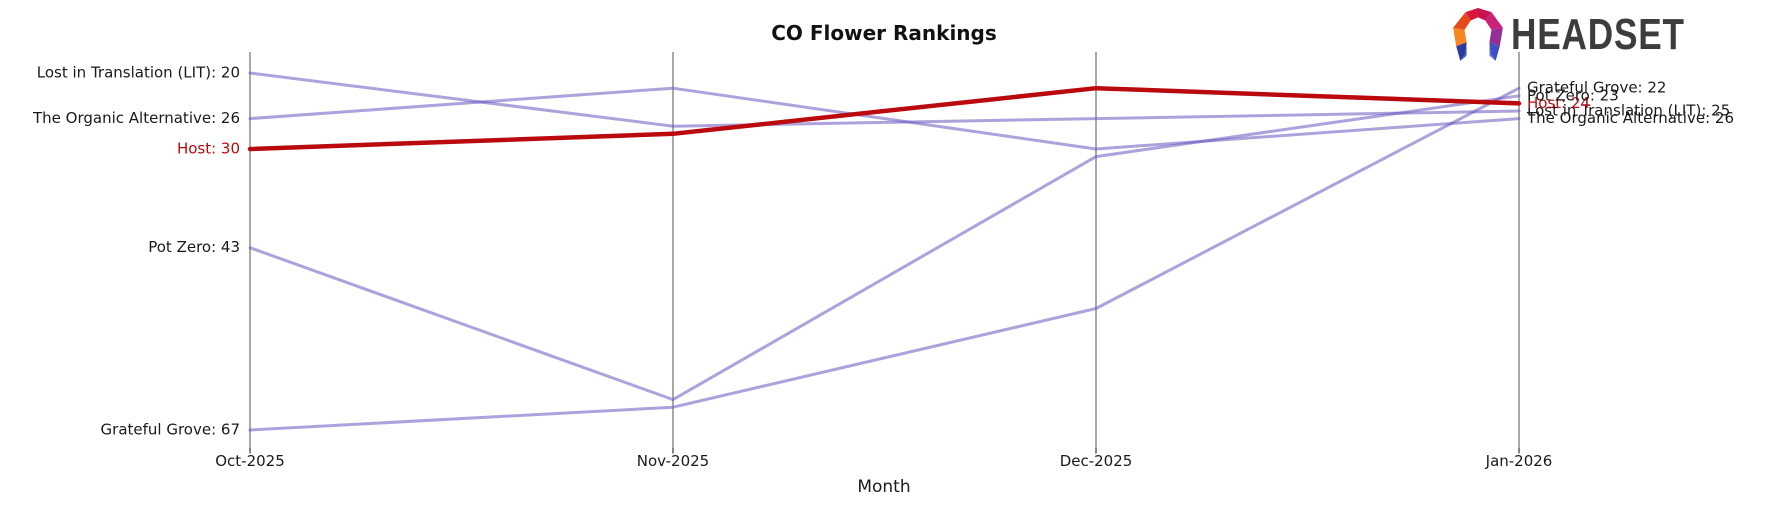  What do you see at coordinates (673, 461) in the screenshot?
I see `x-tick-label: Nov-2025` at bounding box center [673, 461].